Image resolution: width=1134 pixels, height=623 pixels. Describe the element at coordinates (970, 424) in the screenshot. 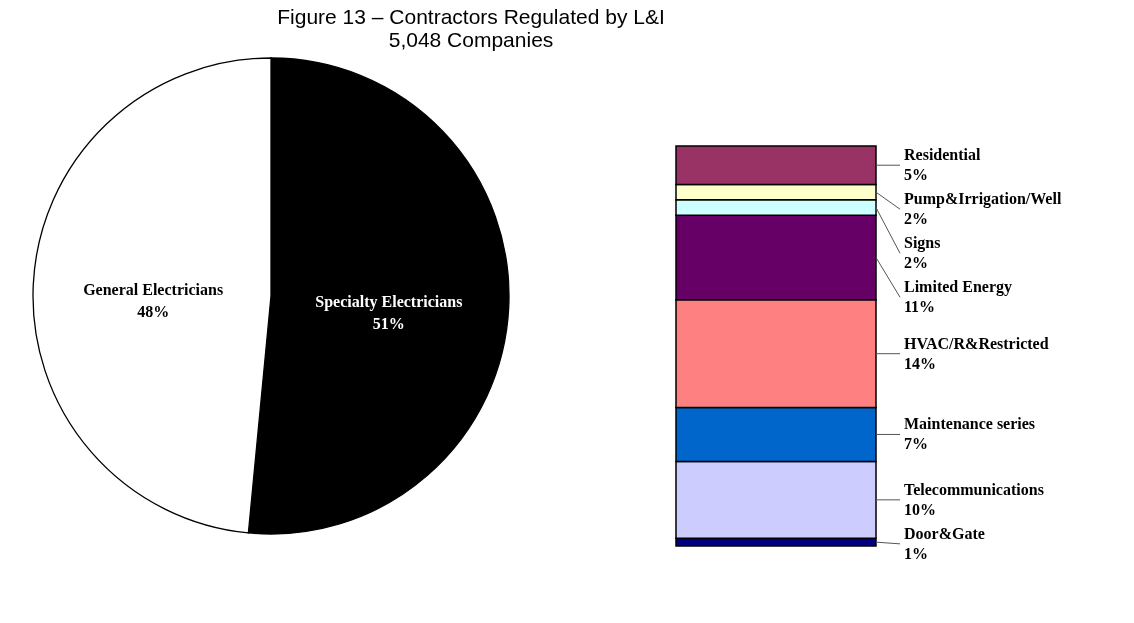

I see `series-label: Maintenance series` at that location.